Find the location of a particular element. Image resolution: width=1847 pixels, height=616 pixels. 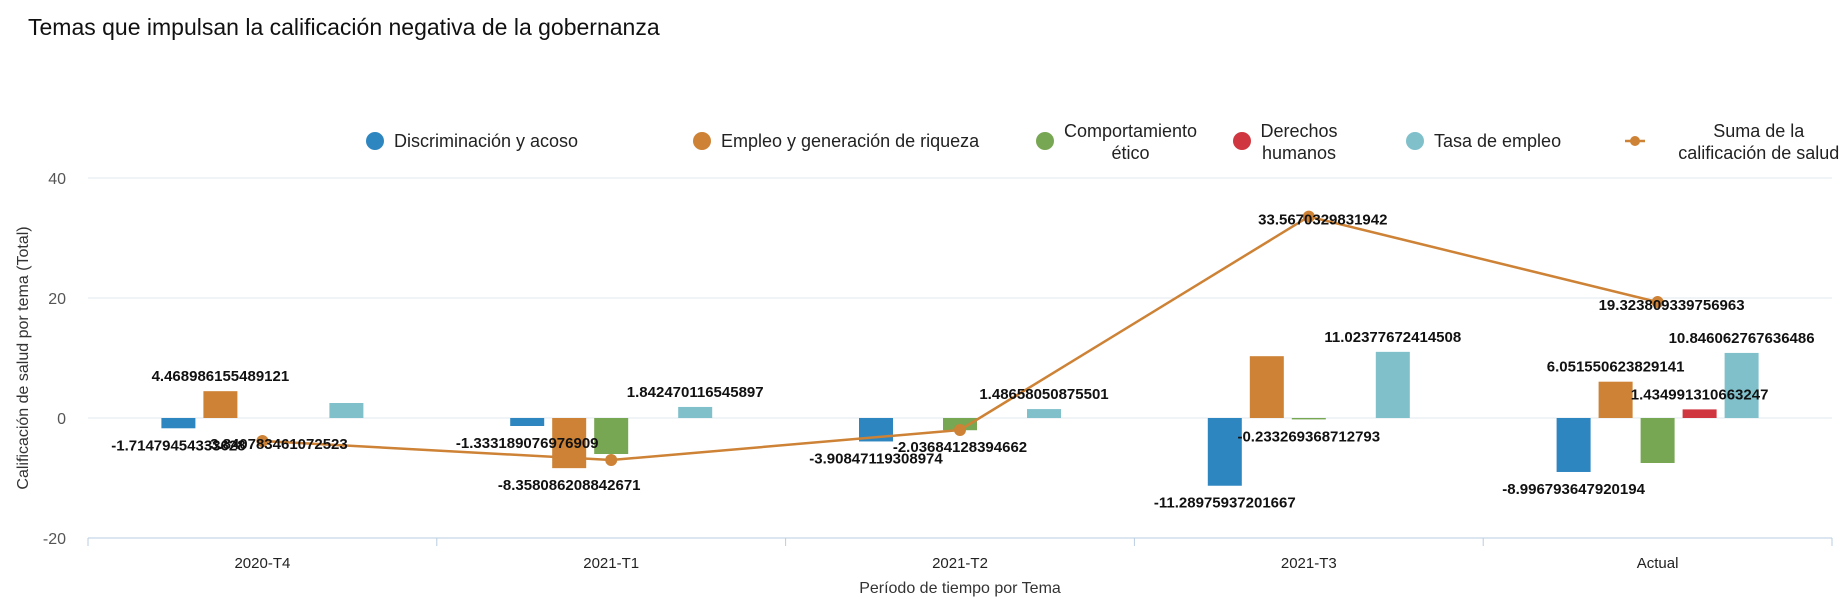

data-label: -3.90847119308974 is located at coordinates (876, 458).